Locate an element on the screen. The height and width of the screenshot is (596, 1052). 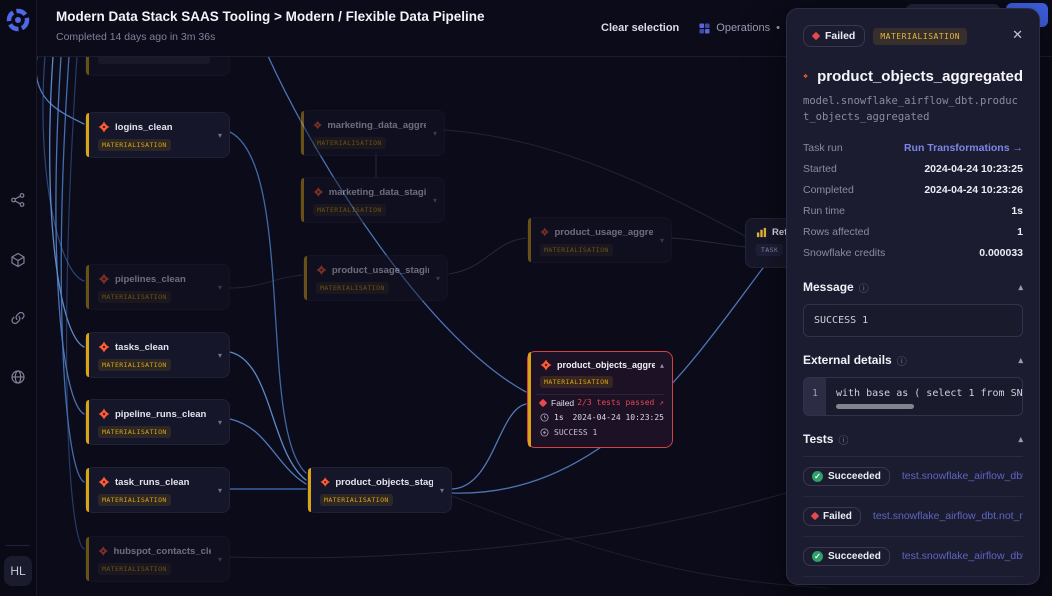
clear-selection-button: Clear selection is located at coordinates (640, 28).